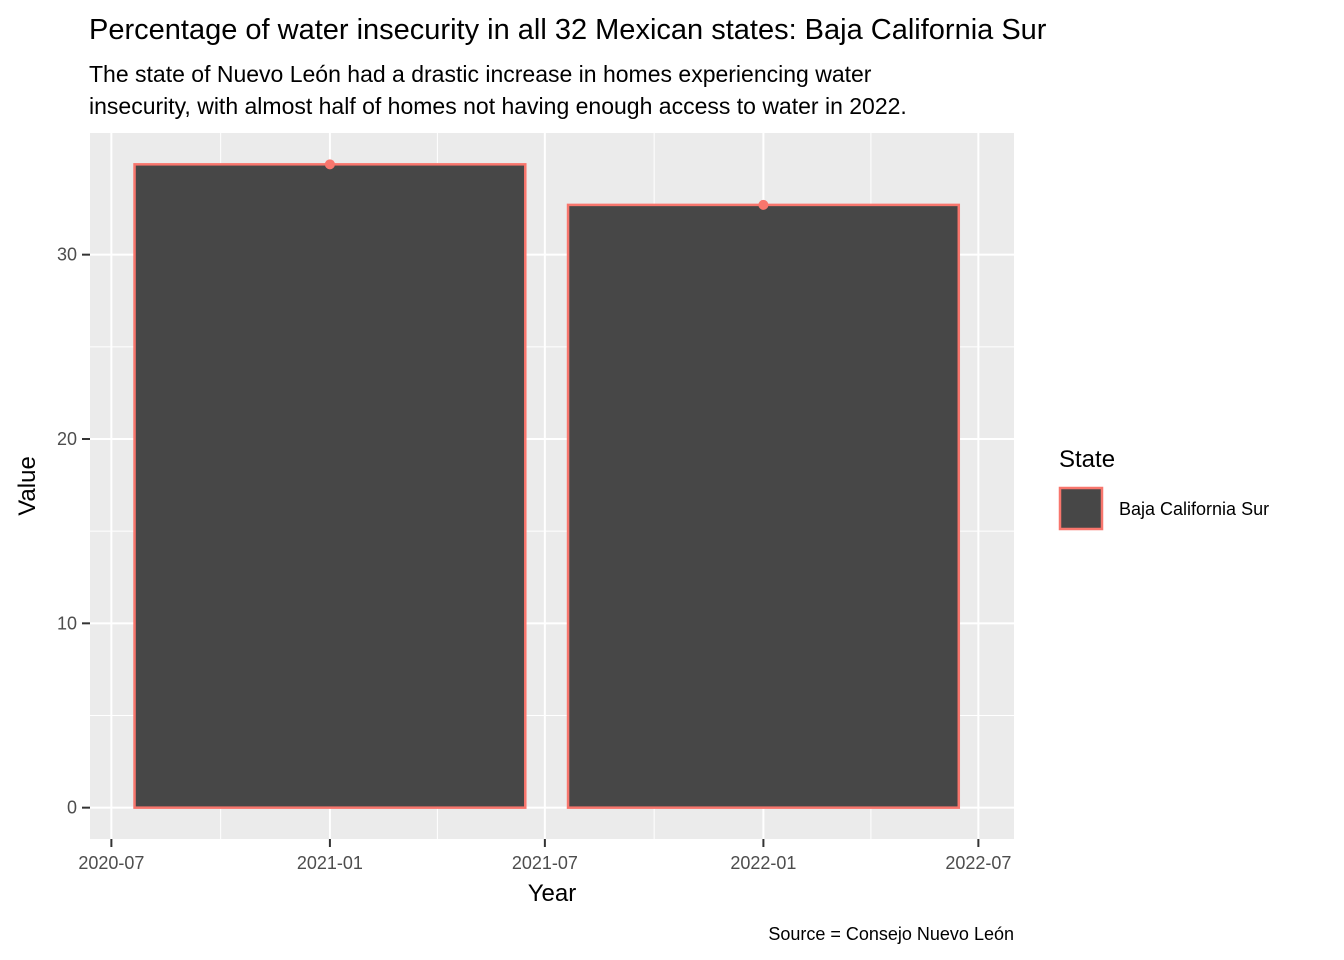 The width and height of the screenshot is (1344, 960). What do you see at coordinates (552, 893) in the screenshot?
I see `x-axis-title: Year` at bounding box center [552, 893].